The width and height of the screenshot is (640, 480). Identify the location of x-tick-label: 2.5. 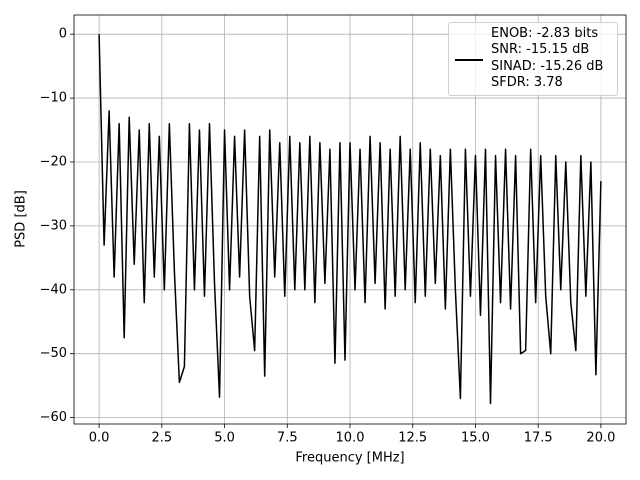
(161, 438).